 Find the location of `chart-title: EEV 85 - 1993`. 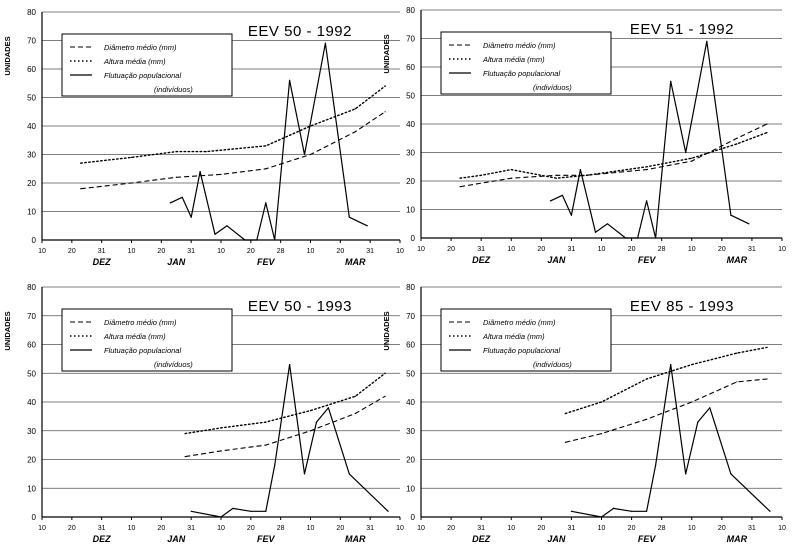

chart-title: EEV 85 - 1993 is located at coordinates (682, 306).